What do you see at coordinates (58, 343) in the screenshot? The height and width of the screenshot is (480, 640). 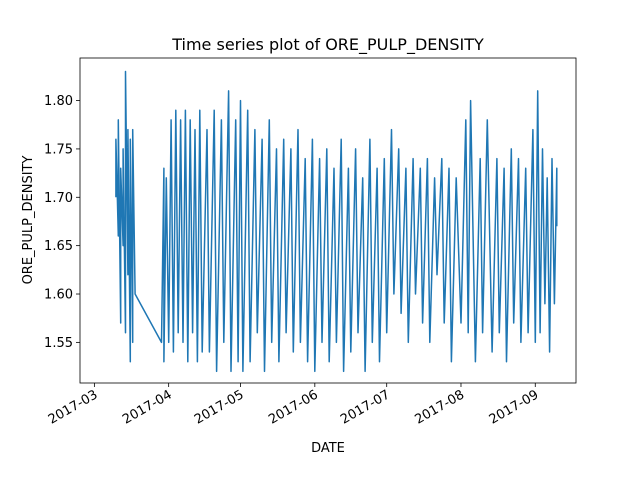 I see `y-tick-label: 1.55` at bounding box center [58, 343].